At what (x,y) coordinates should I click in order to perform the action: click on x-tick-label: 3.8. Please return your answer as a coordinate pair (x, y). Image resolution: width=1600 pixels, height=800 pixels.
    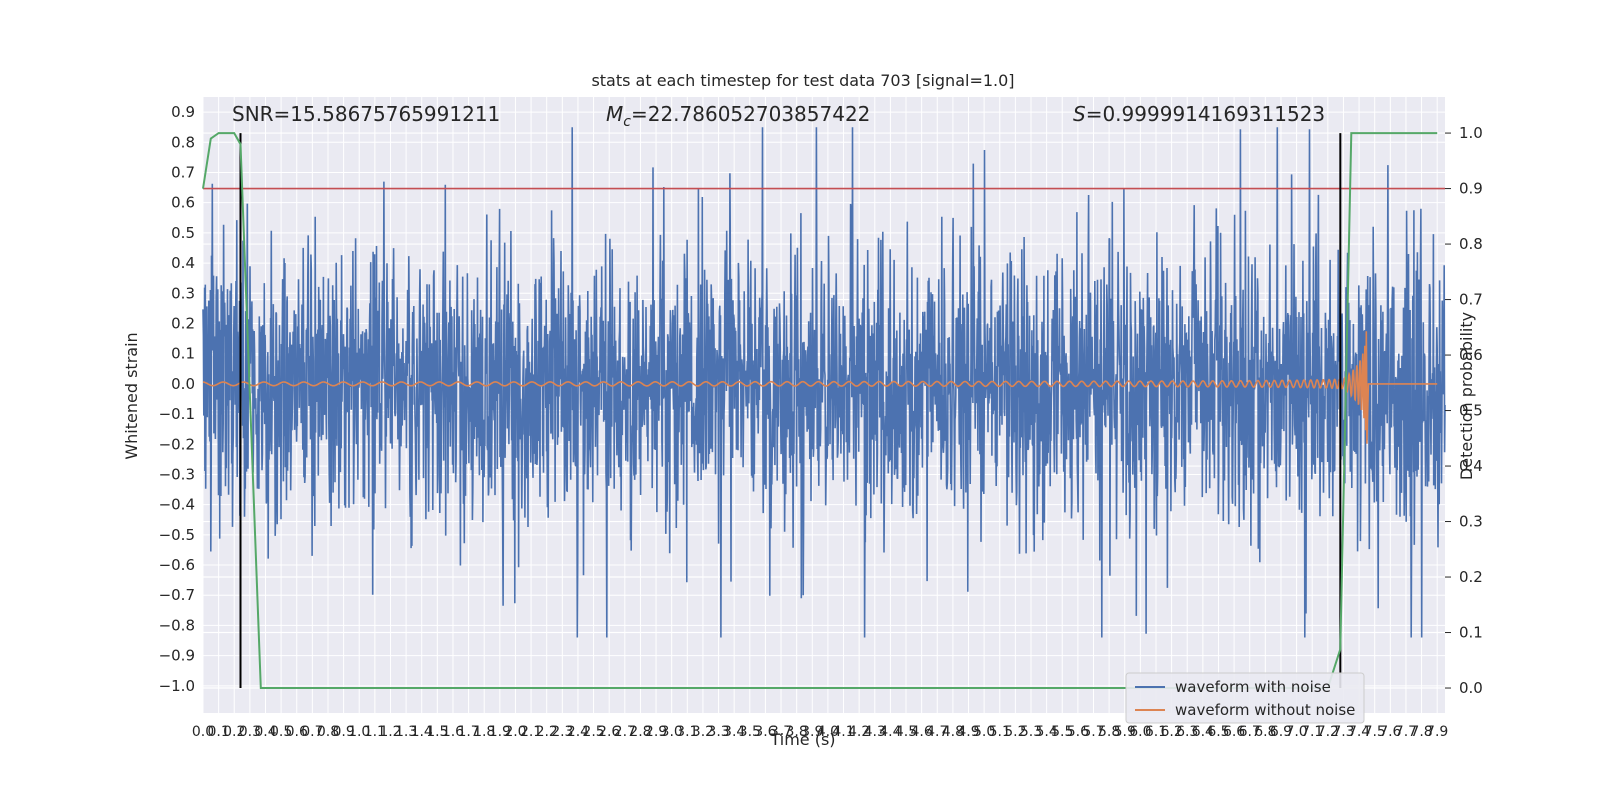
    Looking at the image, I should click on (797, 732).